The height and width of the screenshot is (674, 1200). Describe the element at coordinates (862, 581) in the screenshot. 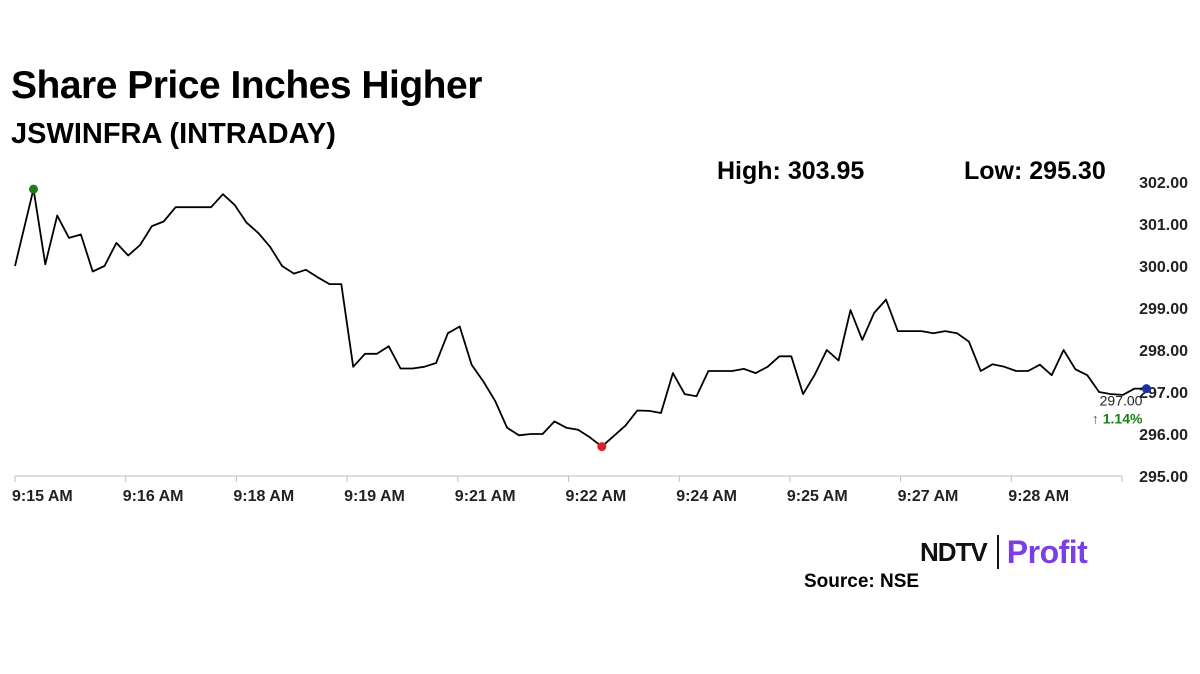

I see `source-note: Source: NSE` at that location.